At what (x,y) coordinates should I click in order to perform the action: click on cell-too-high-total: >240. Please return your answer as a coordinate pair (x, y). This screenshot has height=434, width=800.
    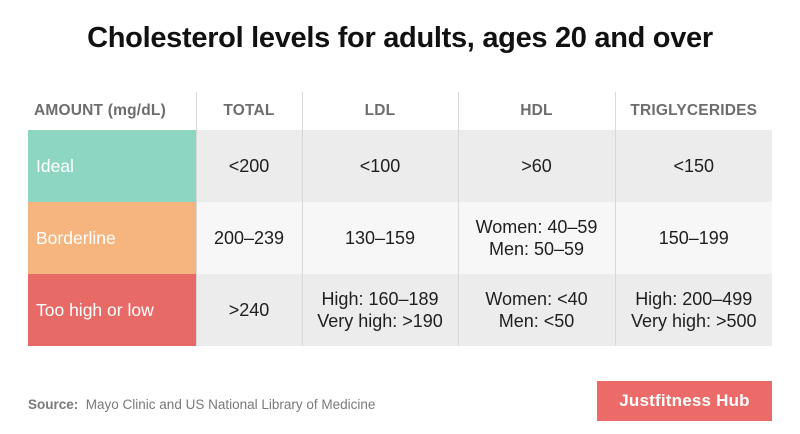
    Looking at the image, I should click on (248, 310).